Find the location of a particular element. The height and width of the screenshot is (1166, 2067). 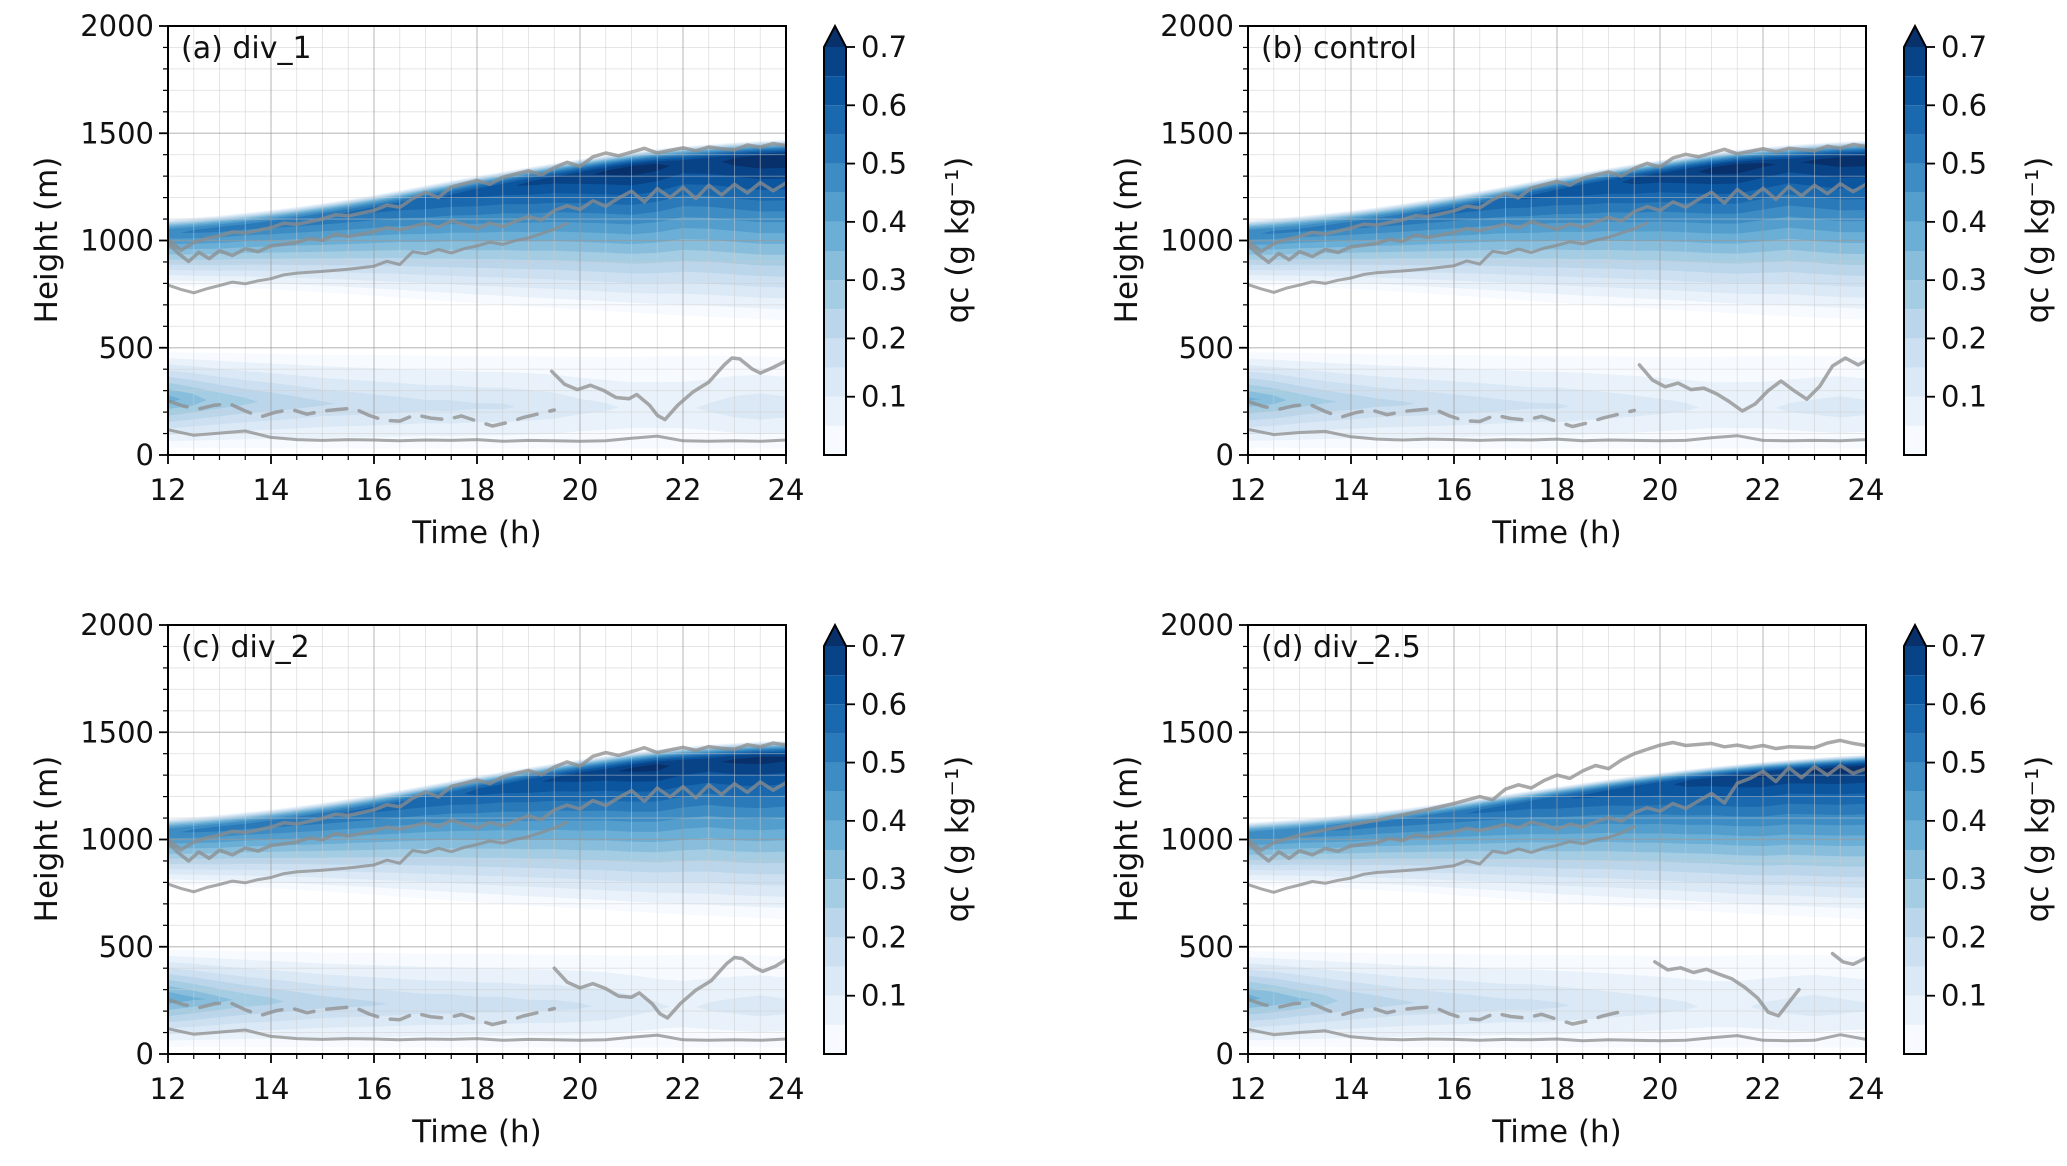

panel-c-colorbar-title: qc (g kg⁻¹) is located at coordinates (958, 839).